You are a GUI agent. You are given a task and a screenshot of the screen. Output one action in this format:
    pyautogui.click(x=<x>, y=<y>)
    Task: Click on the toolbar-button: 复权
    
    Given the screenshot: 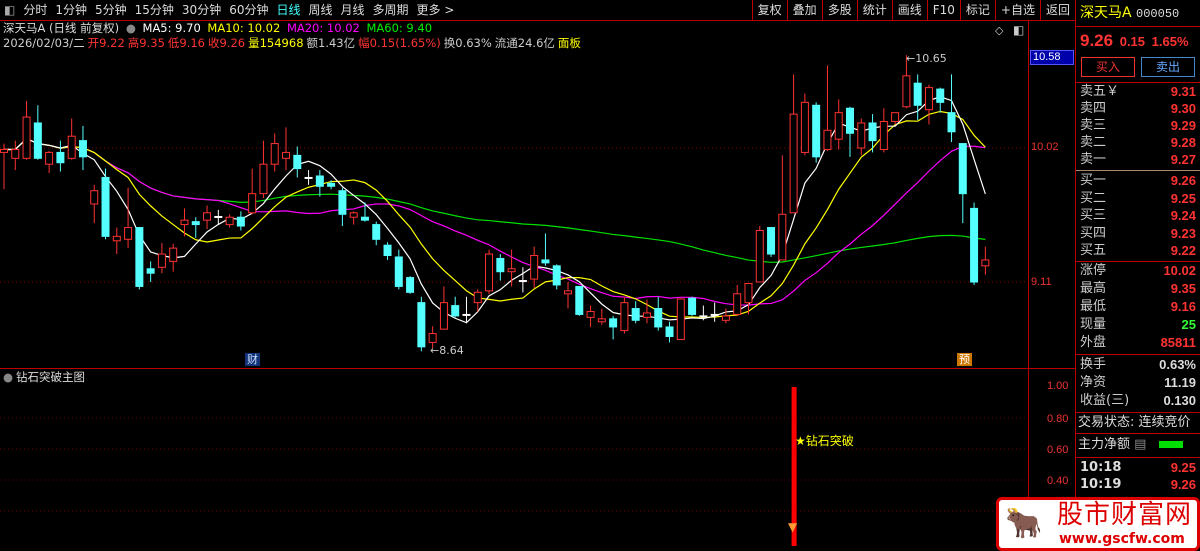 What is the action you would take?
    pyautogui.click(x=769, y=10)
    